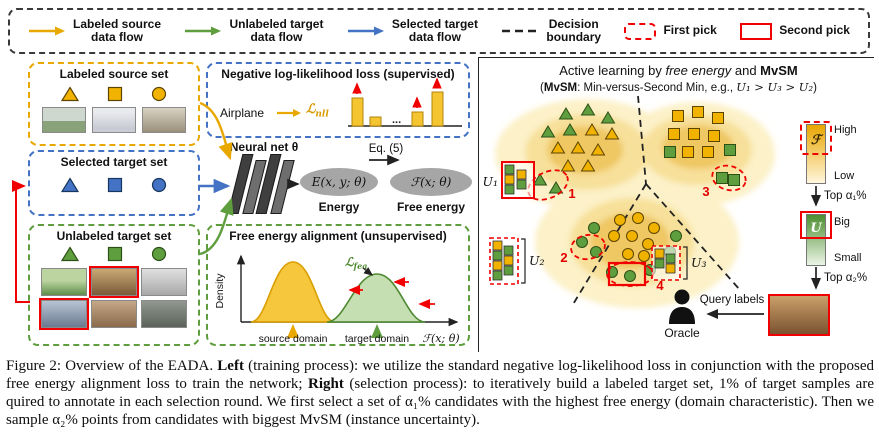  I want to click on labeled-source-arrow-icon, so click(47, 31).